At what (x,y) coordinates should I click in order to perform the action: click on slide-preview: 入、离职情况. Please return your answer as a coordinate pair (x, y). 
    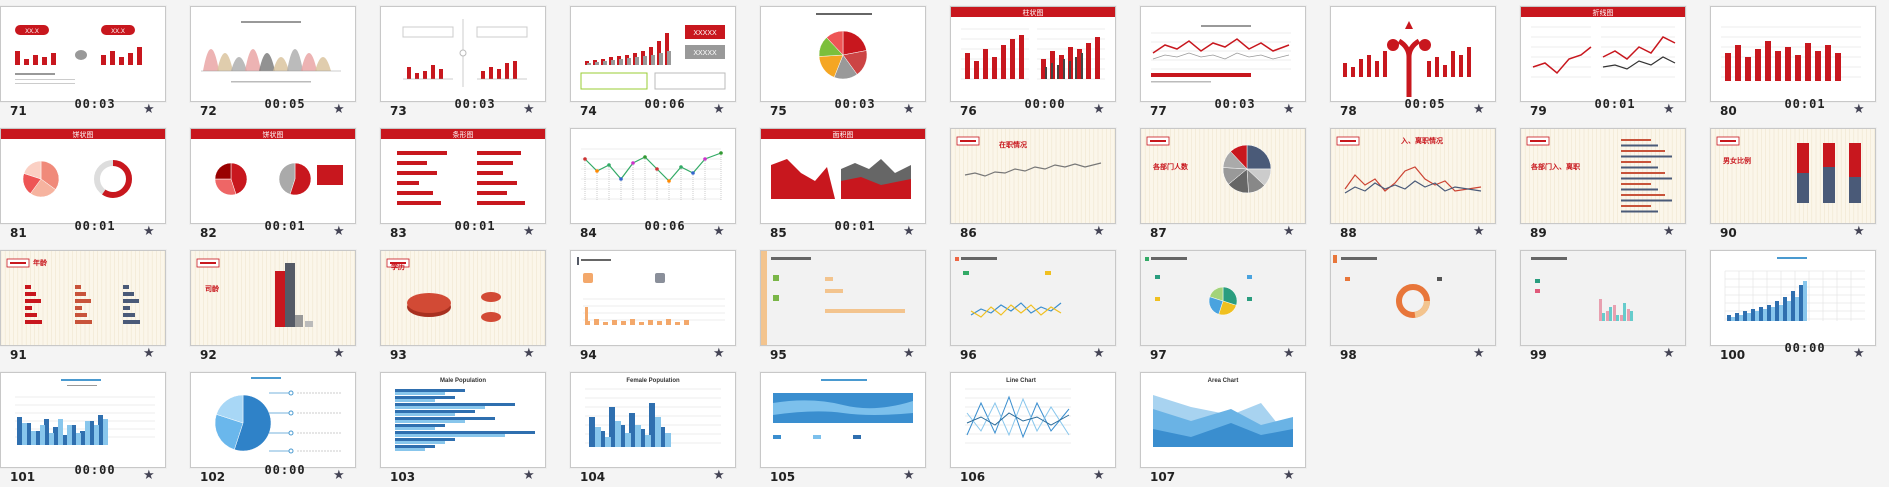
    Looking at the image, I should click on (1413, 176).